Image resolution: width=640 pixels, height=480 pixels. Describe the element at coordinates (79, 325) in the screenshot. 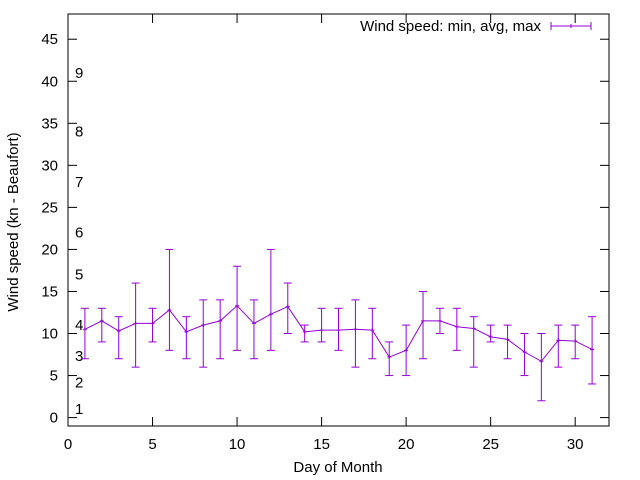

I see `beaufort-label: 4` at that location.